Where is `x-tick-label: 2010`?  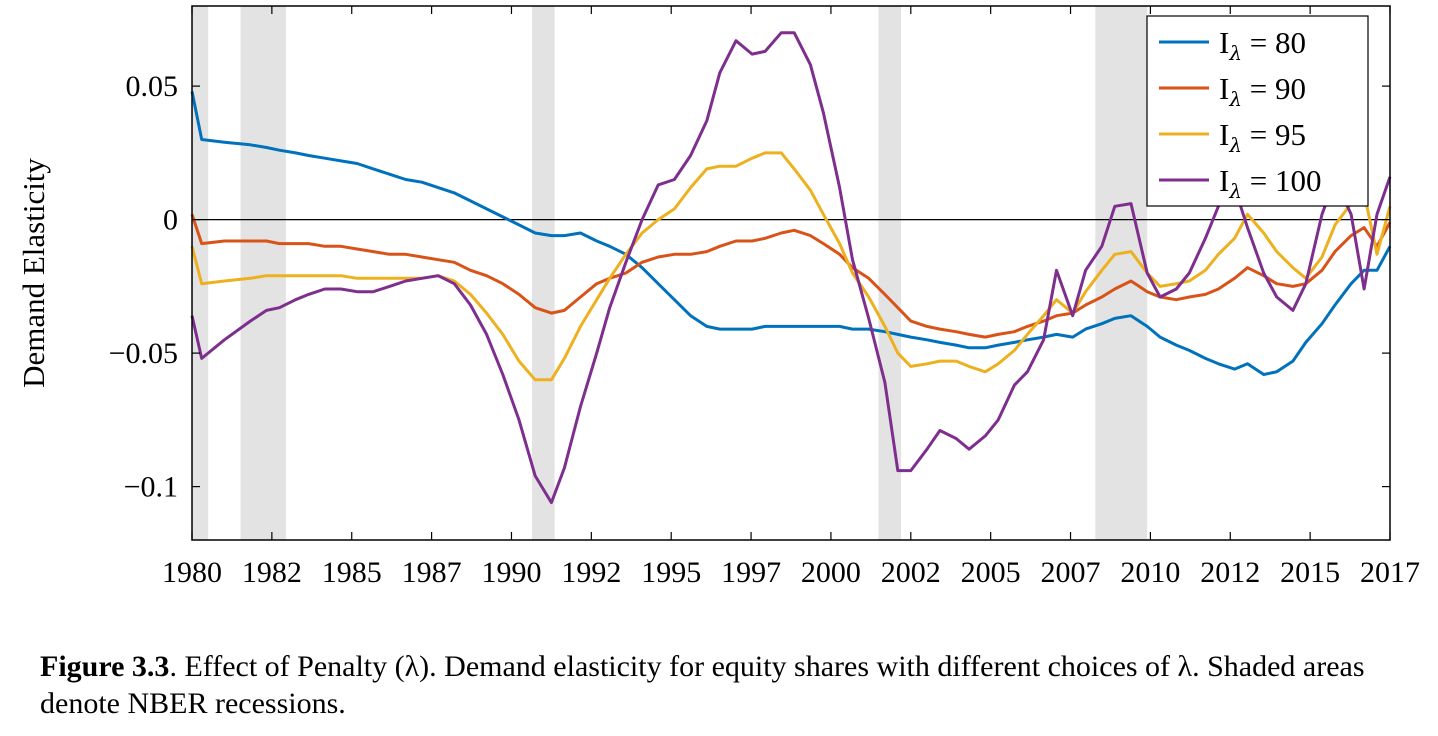 x-tick-label: 2010 is located at coordinates (1150, 572).